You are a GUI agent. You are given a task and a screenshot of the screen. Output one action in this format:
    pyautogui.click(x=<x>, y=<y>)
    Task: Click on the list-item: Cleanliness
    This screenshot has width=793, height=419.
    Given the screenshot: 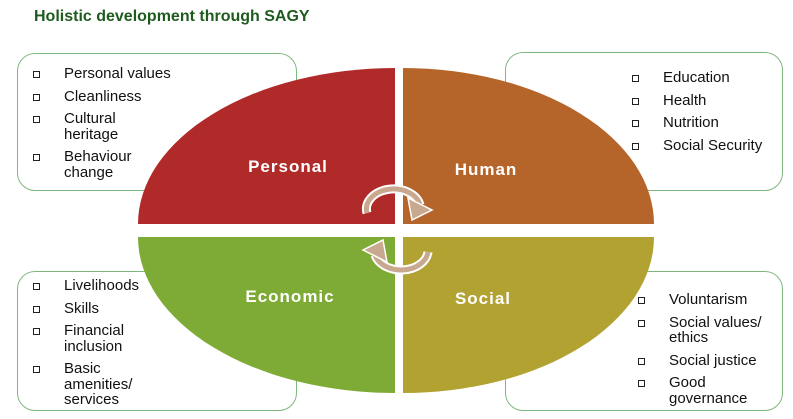 What is the action you would take?
    pyautogui.click(x=103, y=96)
    